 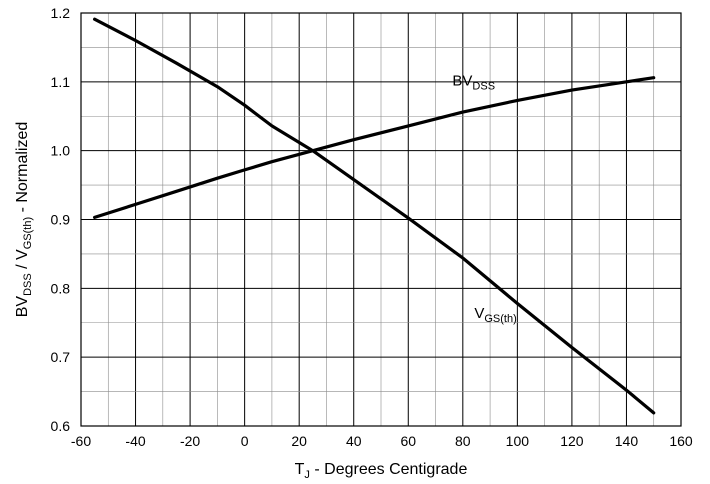 I want to click on x-axis-title: TJ - Degrees Centigrade, so click(x=381, y=471).